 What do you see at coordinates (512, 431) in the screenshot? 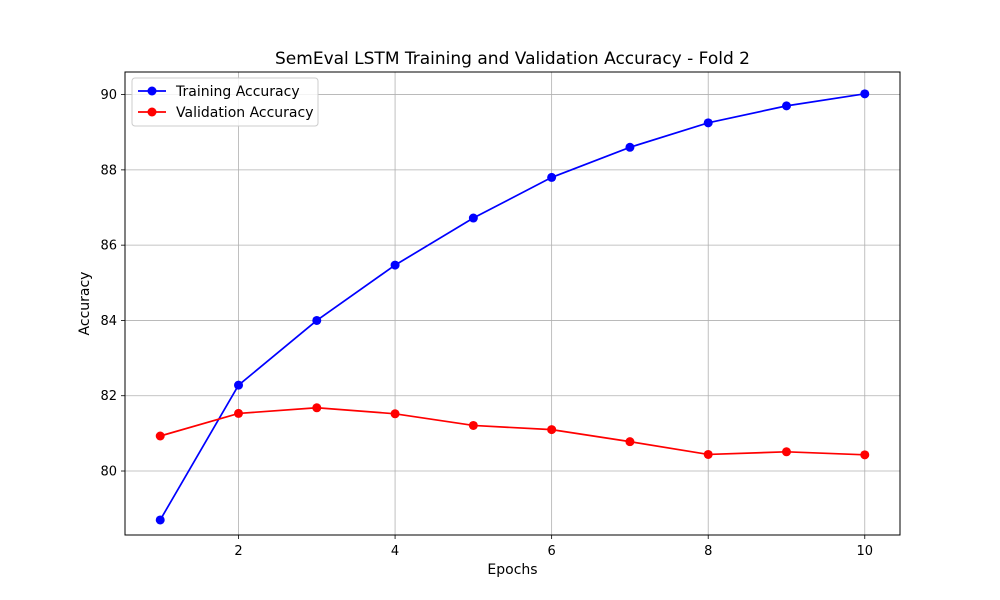
I see `series-line` at bounding box center [512, 431].